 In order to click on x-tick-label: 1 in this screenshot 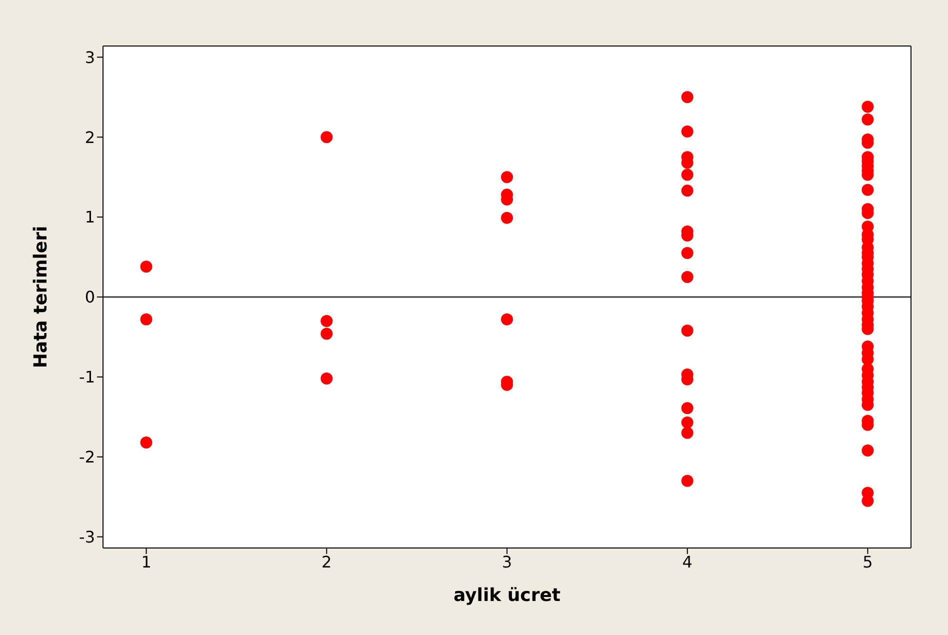, I will do `click(146, 562)`.